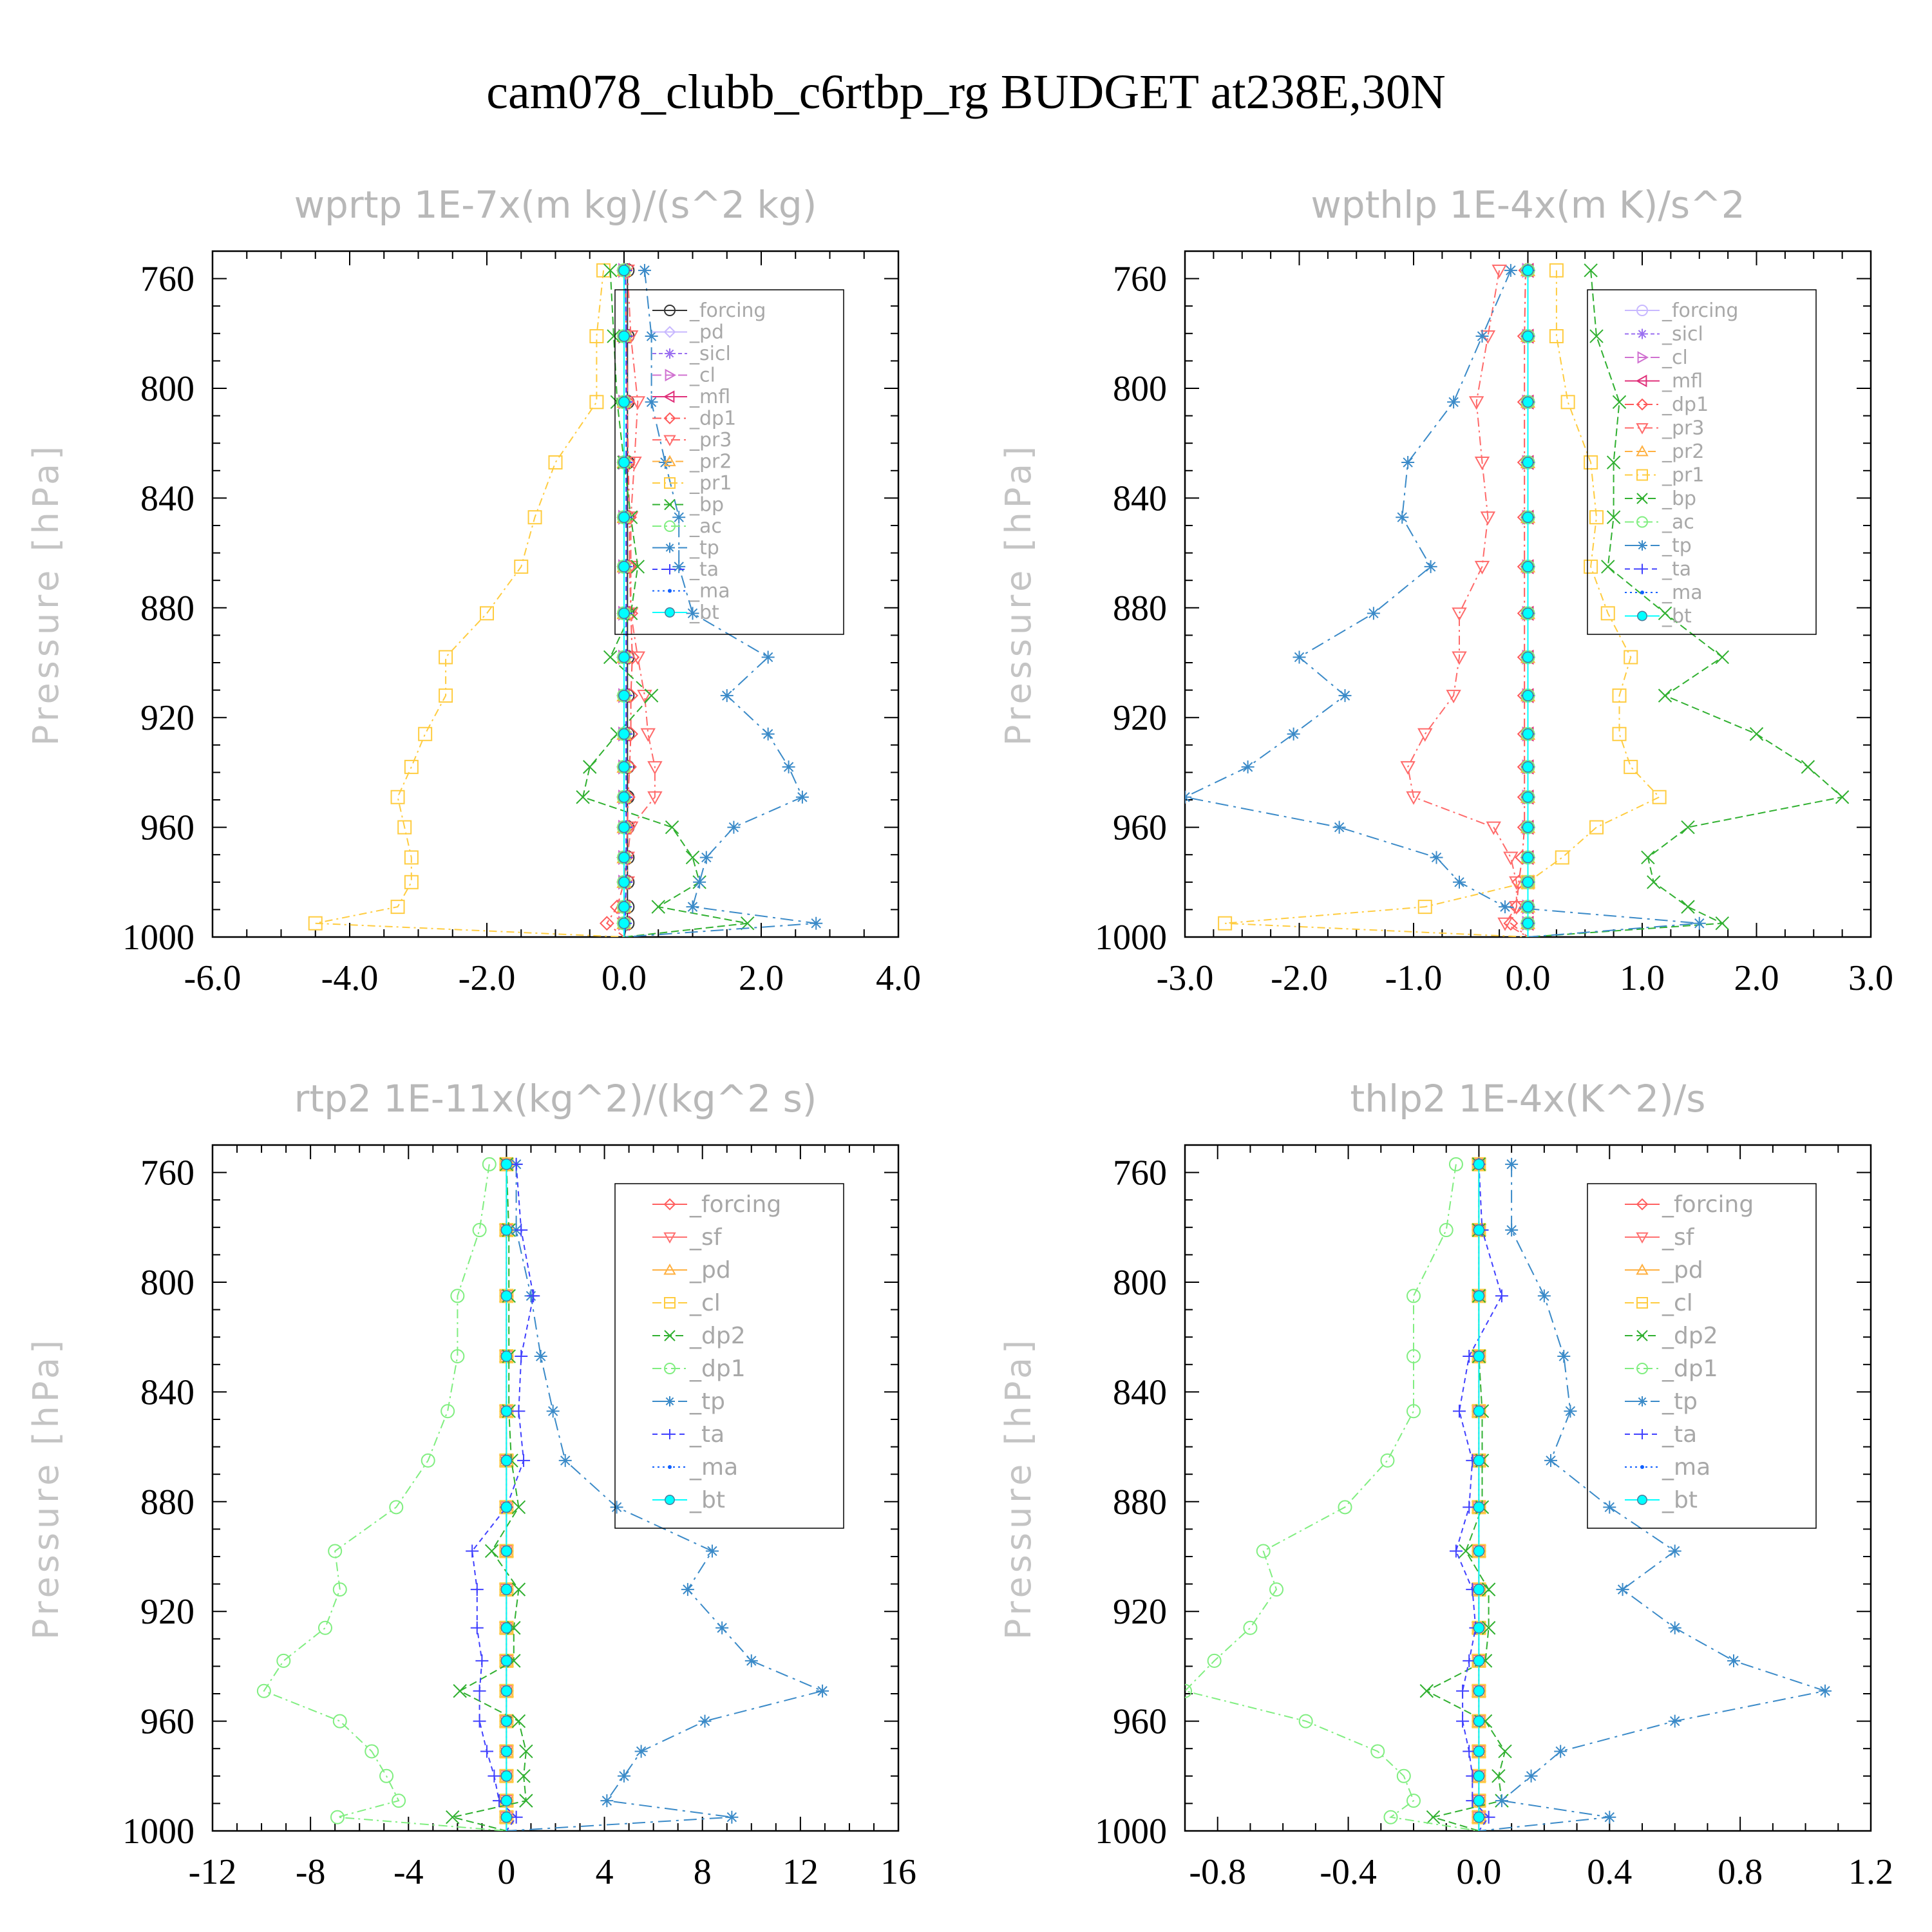 This screenshot has height=1932, width=1932. I want to click on legend-item: _forcing, so click(1690, 1204).